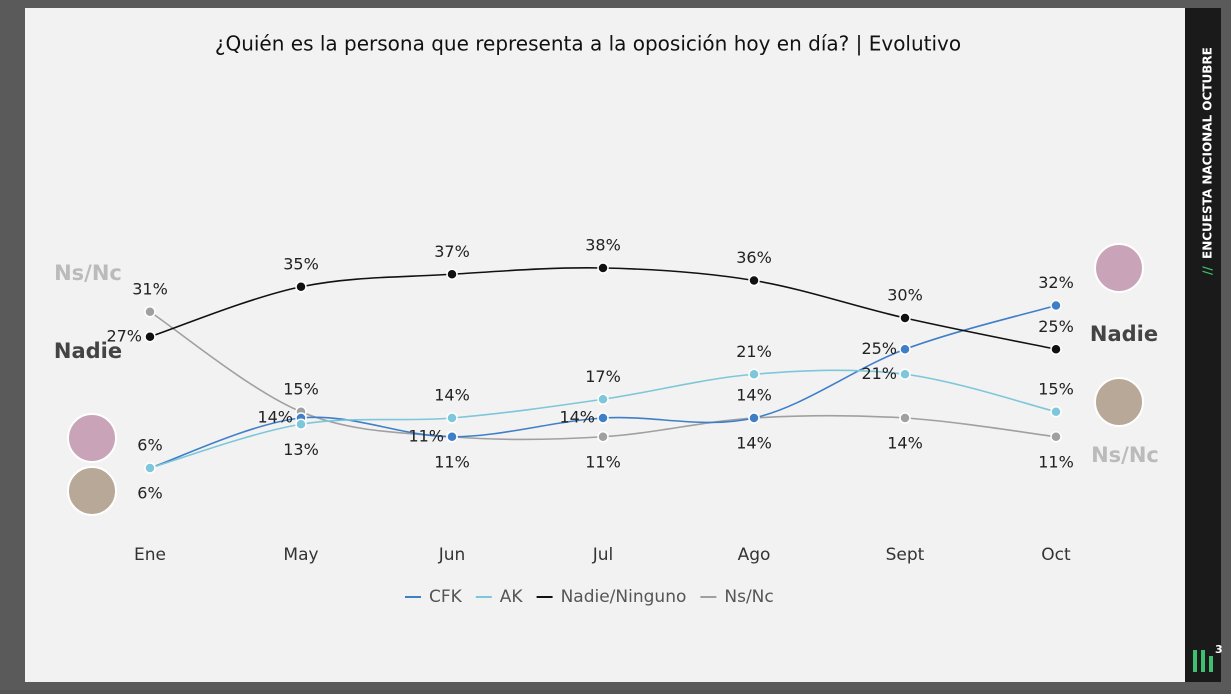 This screenshot has height=694, width=1231. What do you see at coordinates (603, 245) in the screenshot?
I see `data-label: 38%` at bounding box center [603, 245].